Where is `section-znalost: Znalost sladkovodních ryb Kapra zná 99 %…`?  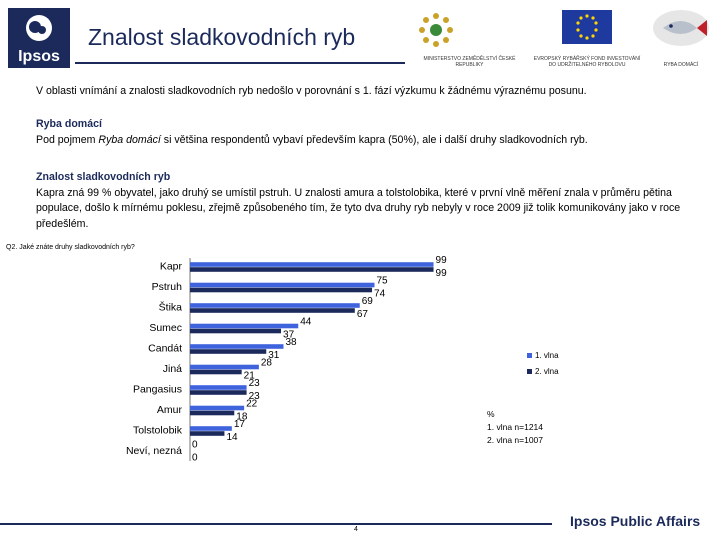
section-znalost: Znalost sladkovodních ryb Kapra zná 99 %… is located at coordinates (366, 201).